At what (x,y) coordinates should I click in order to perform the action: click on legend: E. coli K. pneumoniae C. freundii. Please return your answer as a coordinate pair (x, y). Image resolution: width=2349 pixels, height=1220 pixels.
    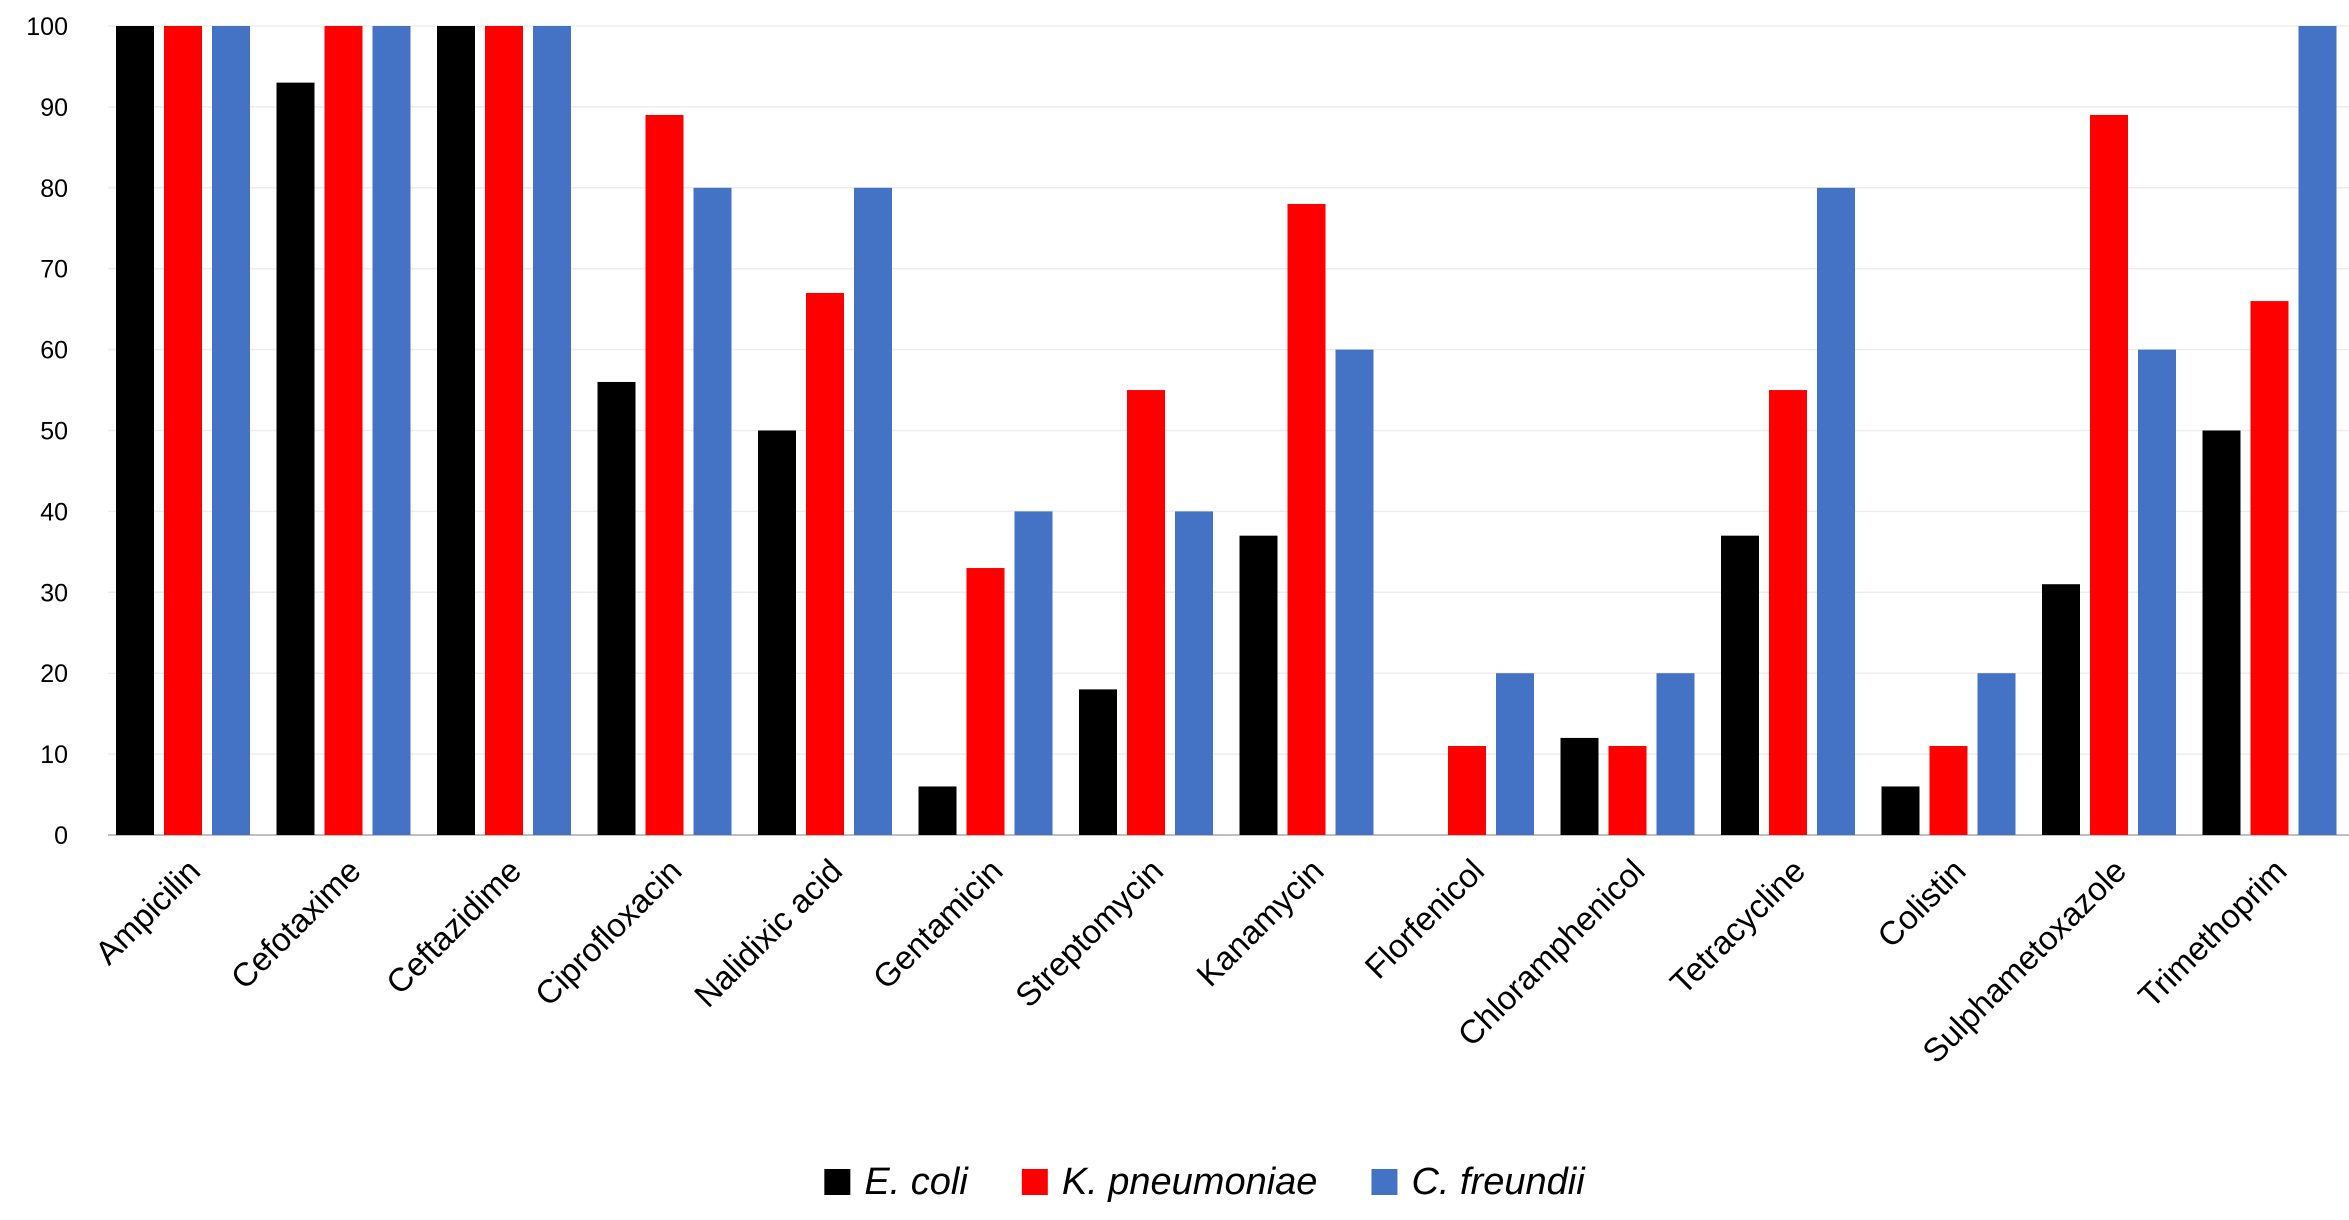
    Looking at the image, I should click on (1205, 1182).